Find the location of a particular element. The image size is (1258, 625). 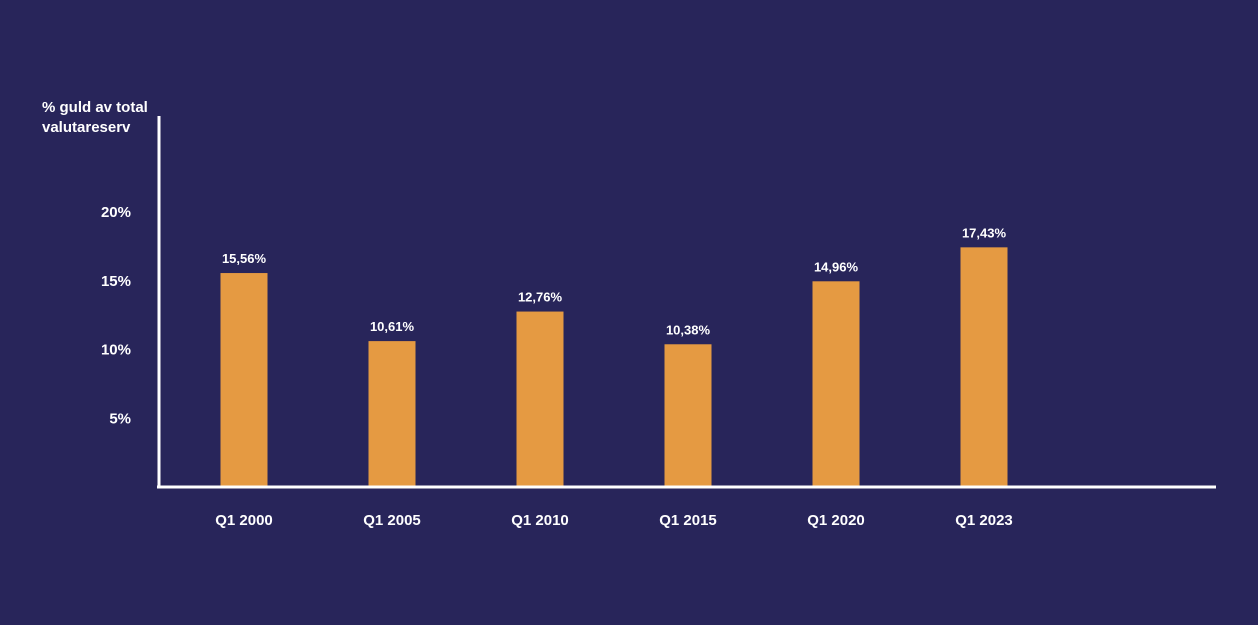

x-tick-label: Q1 2000 is located at coordinates (244, 520).